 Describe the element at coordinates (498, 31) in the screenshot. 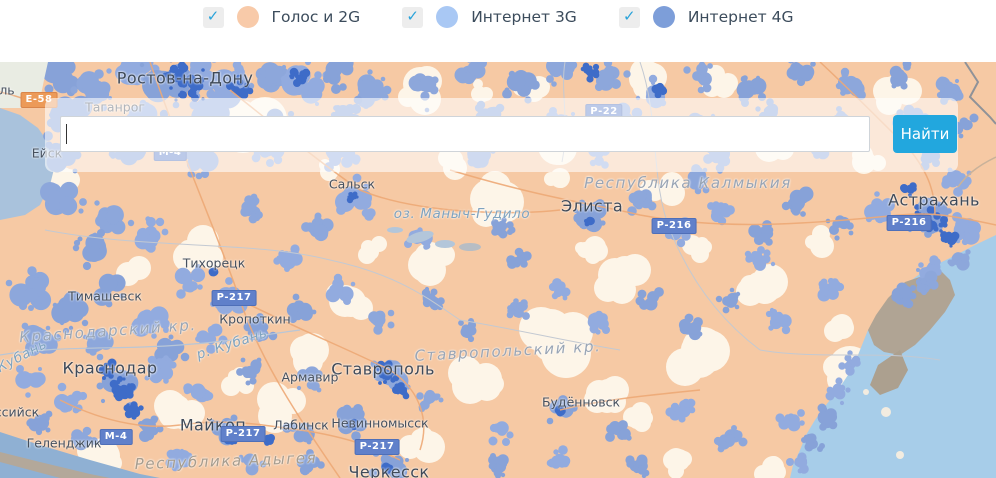

I see `legend-bar: ✓ Голос и 2G ✓ Интернет 3G ✓ Интернет 4G` at that location.